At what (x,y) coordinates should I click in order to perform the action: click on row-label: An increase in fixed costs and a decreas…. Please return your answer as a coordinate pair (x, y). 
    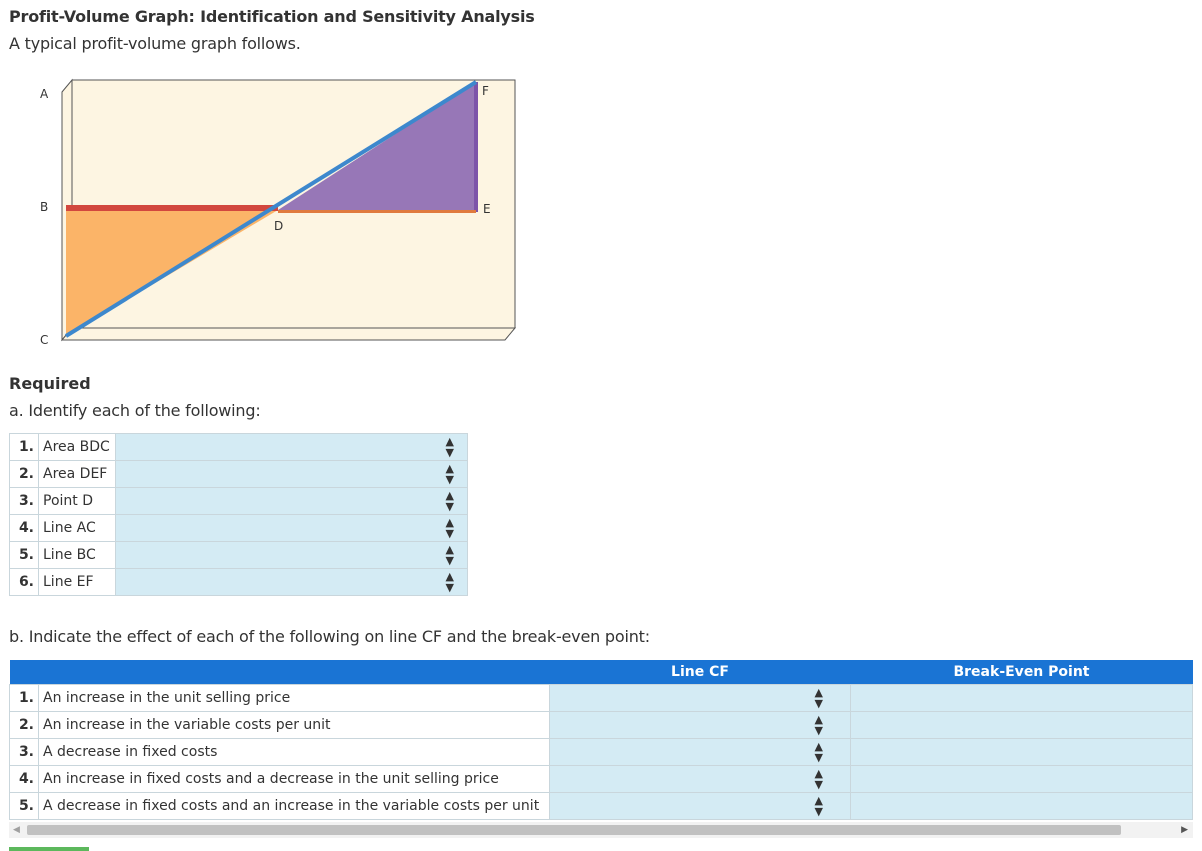
    Looking at the image, I should click on (294, 779).